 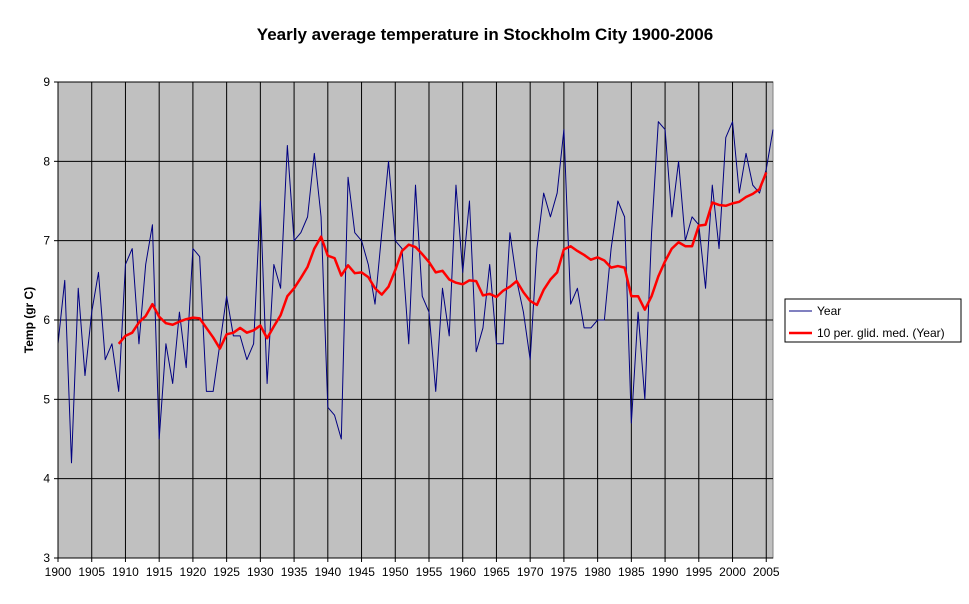 I want to click on x-tick-label-1935: 1935, so click(x=294, y=572).